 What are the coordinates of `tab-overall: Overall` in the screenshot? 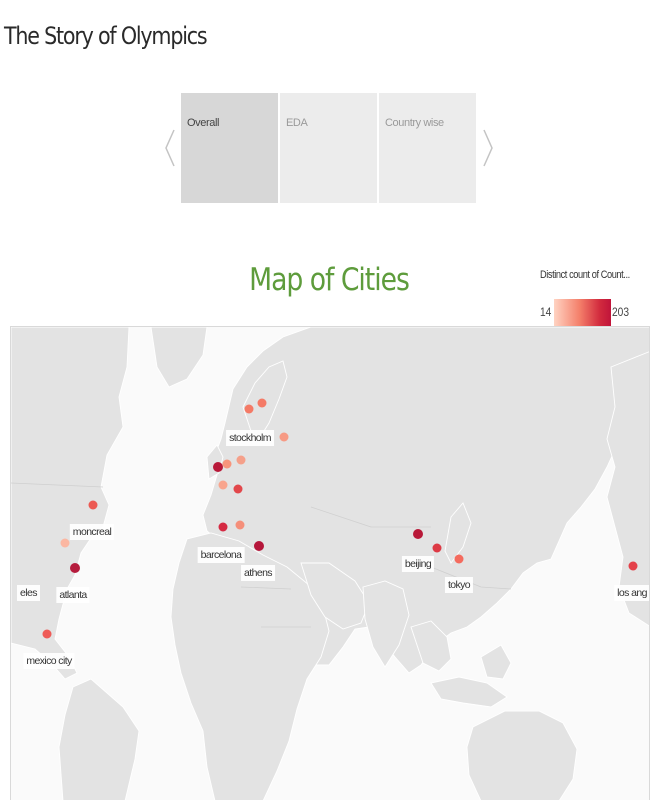 It's located at (229, 148).